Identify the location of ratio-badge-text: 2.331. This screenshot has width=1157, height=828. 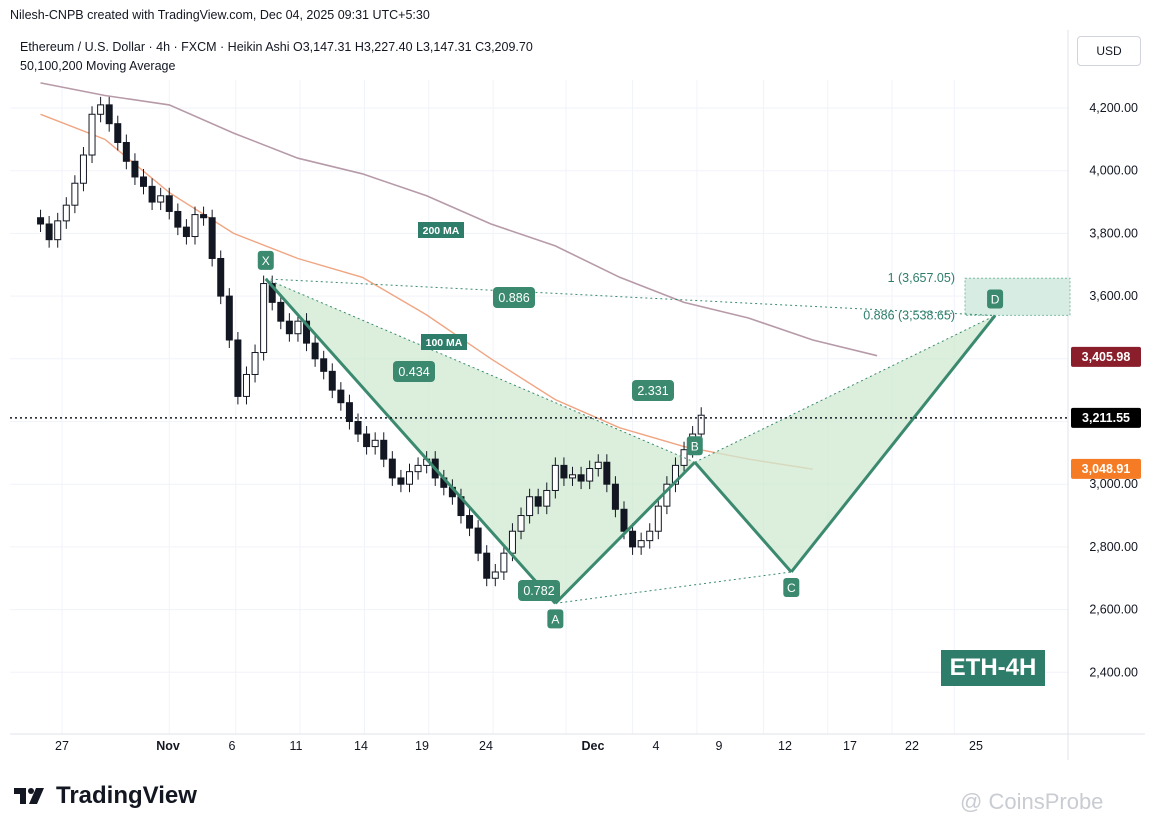
(652, 391).